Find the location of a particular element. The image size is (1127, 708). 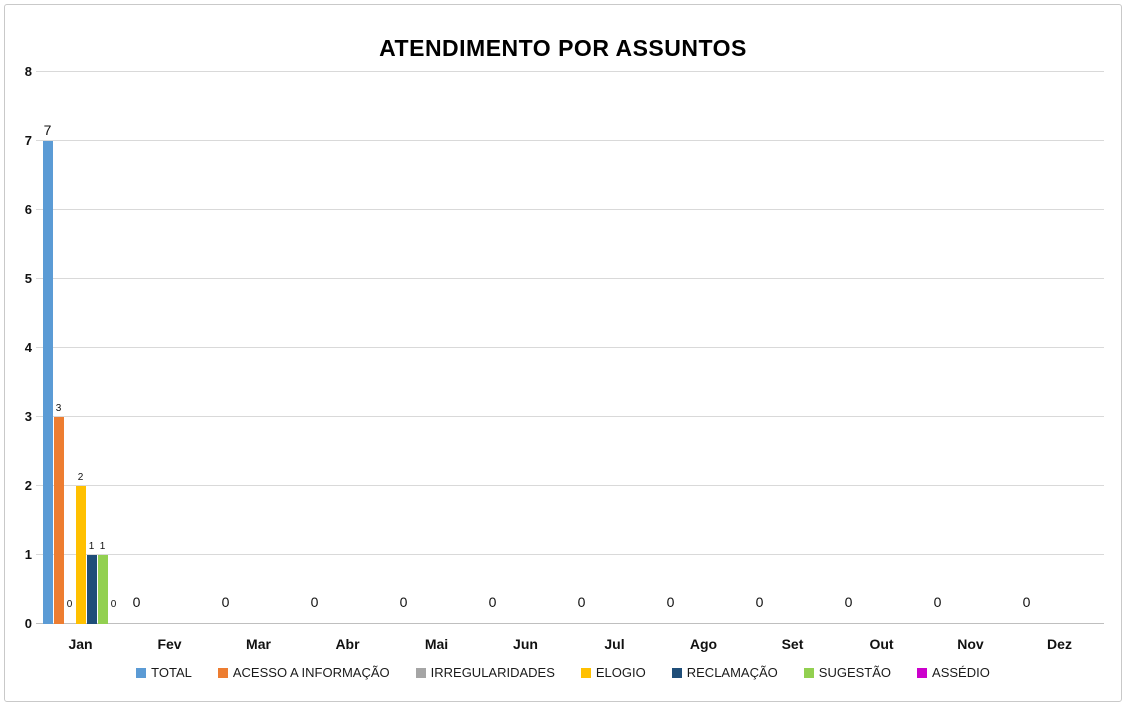

data-label-total-abr: 0 is located at coordinates (314, 602).